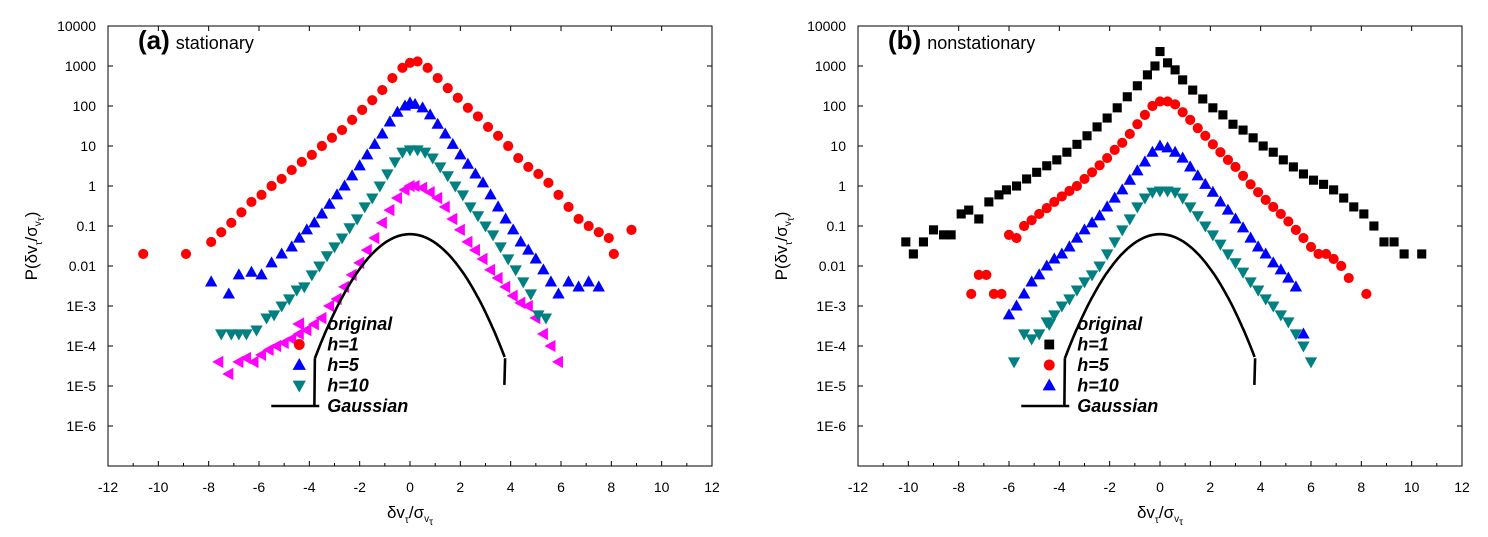  Describe the element at coordinates (417, 512) in the screenshot. I see `x-axis-label-mid: /σ` at that location.